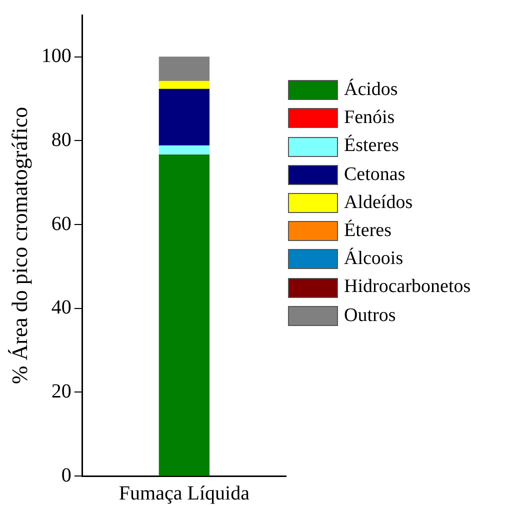  Describe the element at coordinates (374, 259) in the screenshot. I see `legend-label: Álcoois` at that location.